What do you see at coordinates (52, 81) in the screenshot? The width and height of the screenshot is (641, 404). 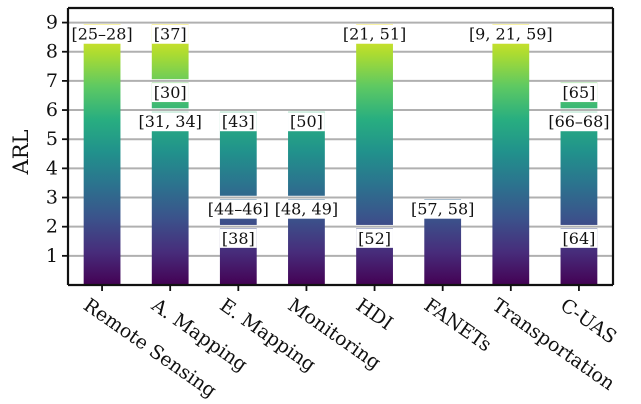 I see `y-tick-label-7: 7` at bounding box center [52, 81].